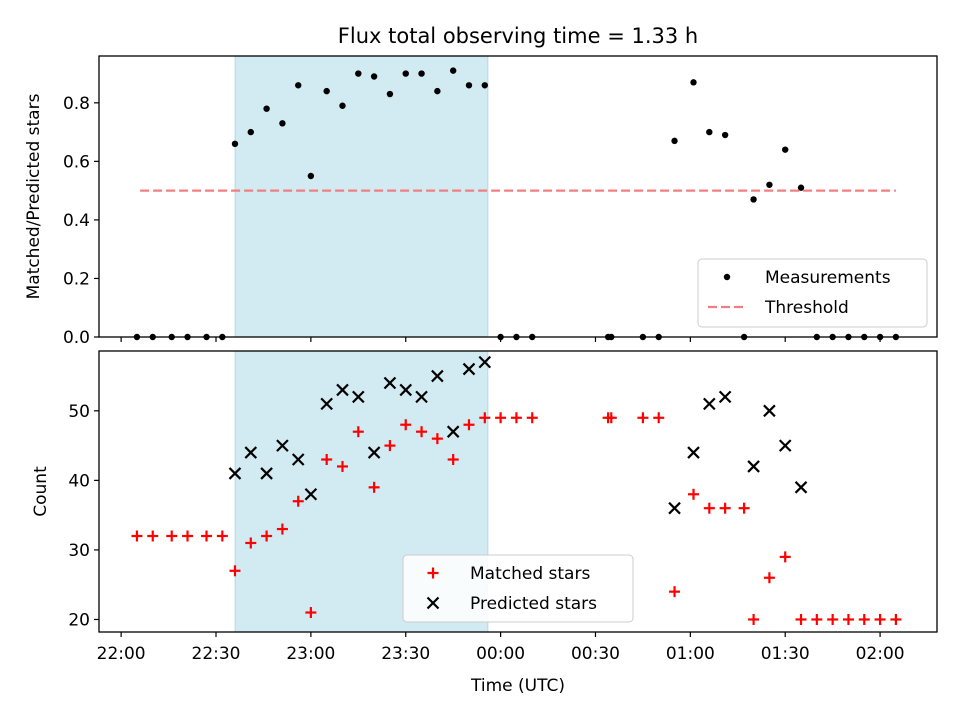  I want to click on legend-measurements-label: Measurements, so click(828, 278).